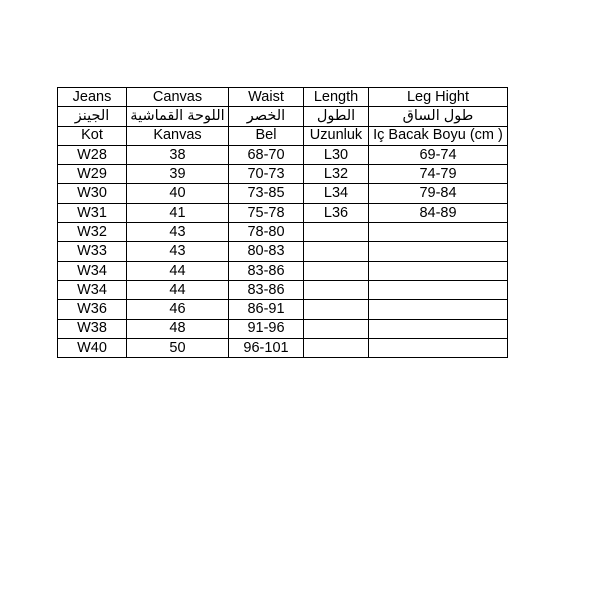 Image resolution: width=610 pixels, height=615 pixels. What do you see at coordinates (266, 174) in the screenshot?
I see `cell-waist-range: 70-73` at bounding box center [266, 174].